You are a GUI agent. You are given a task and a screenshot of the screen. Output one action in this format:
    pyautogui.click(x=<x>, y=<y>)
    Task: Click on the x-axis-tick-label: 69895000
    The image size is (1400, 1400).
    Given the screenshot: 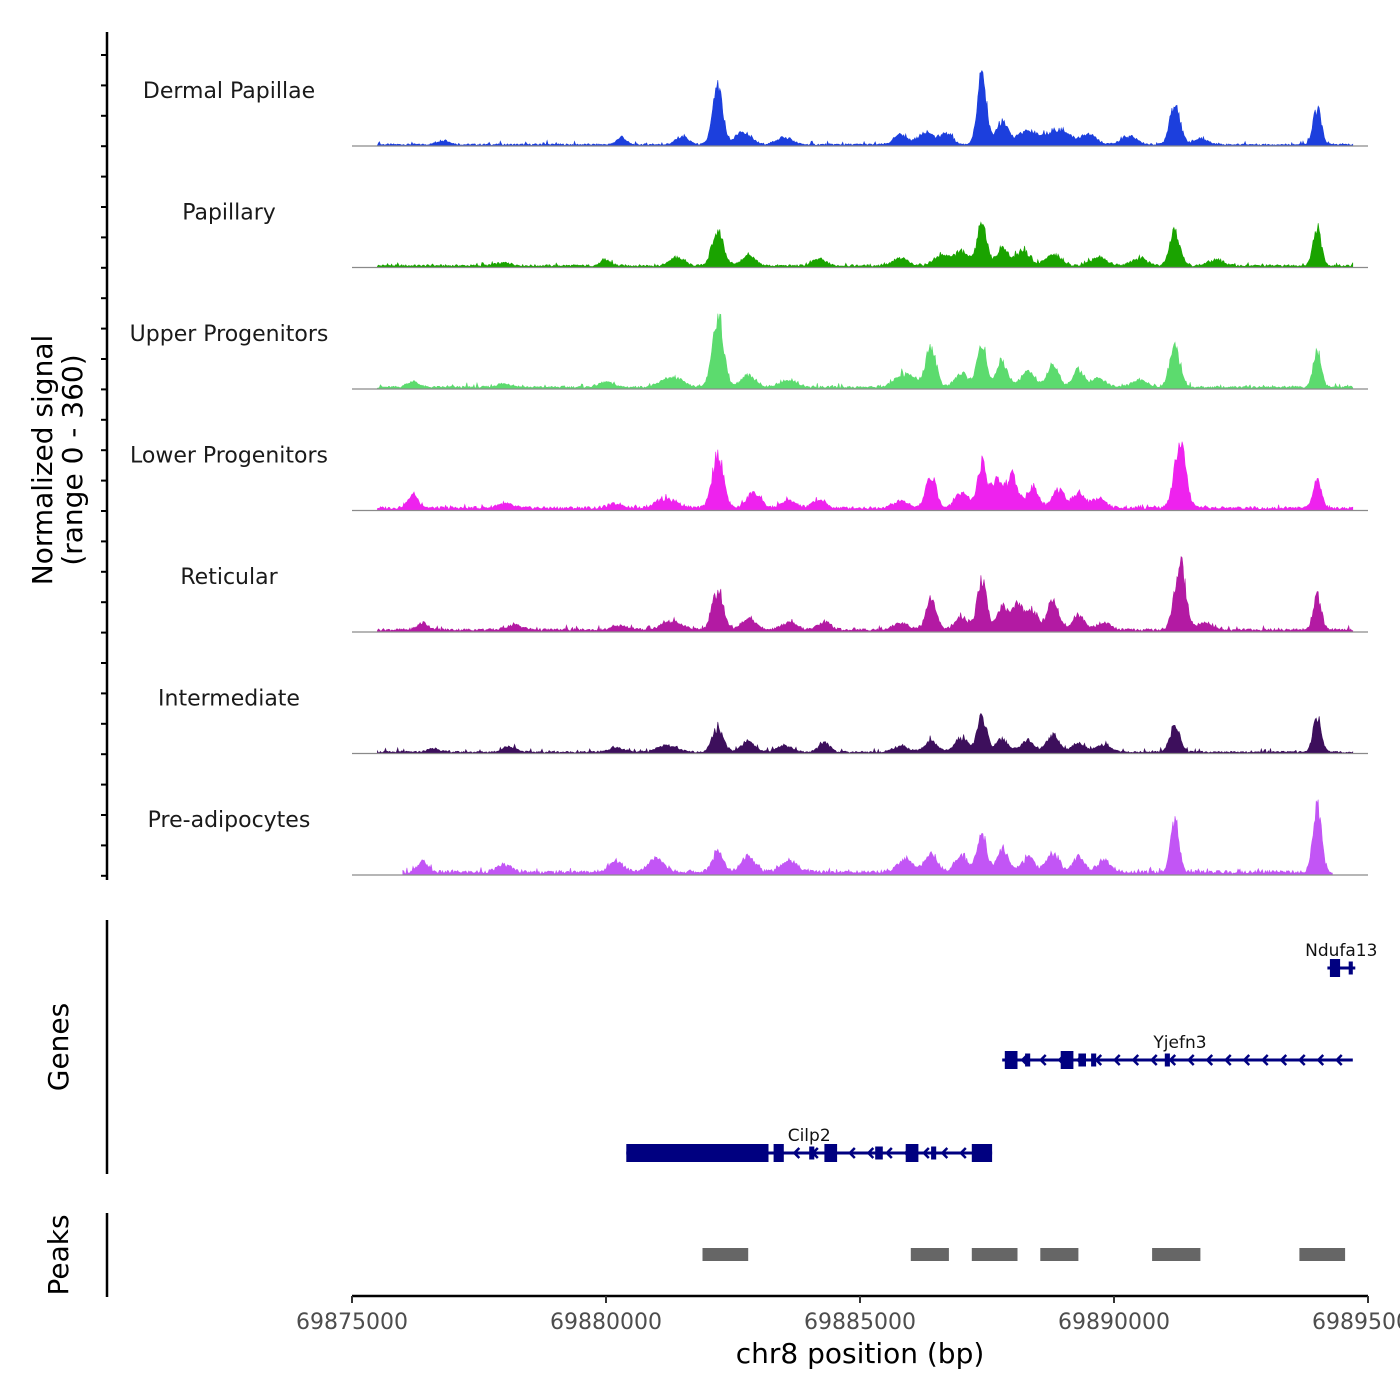 What is the action you would take?
    pyautogui.click(x=1356, y=1322)
    